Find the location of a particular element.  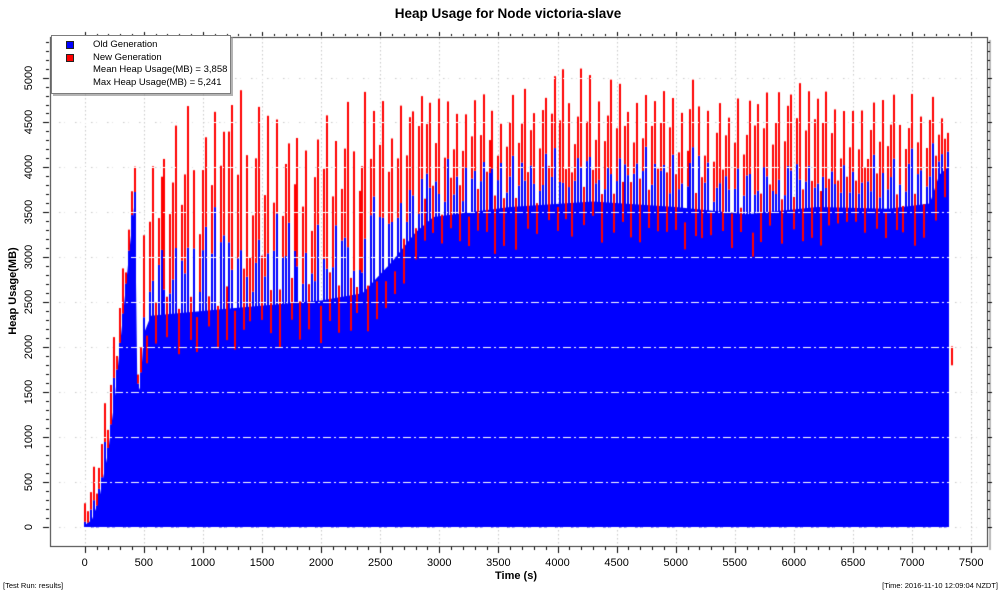

x-axis-title: Time (s) is located at coordinates (516, 576).